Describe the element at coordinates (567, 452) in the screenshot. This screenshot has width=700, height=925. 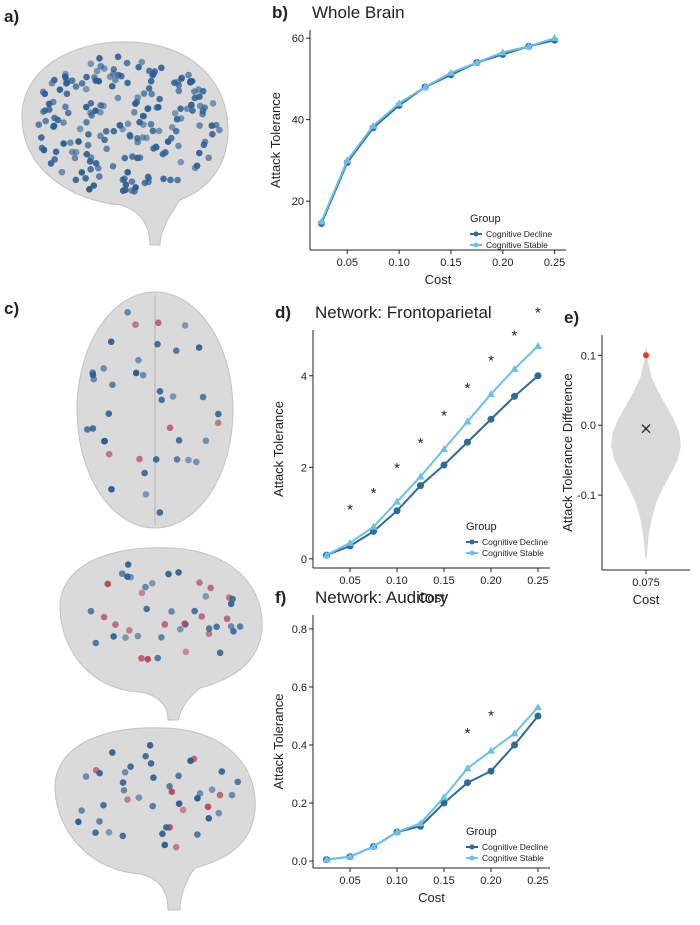
I see `y-axis-label: Attack Tolerance Difference` at that location.